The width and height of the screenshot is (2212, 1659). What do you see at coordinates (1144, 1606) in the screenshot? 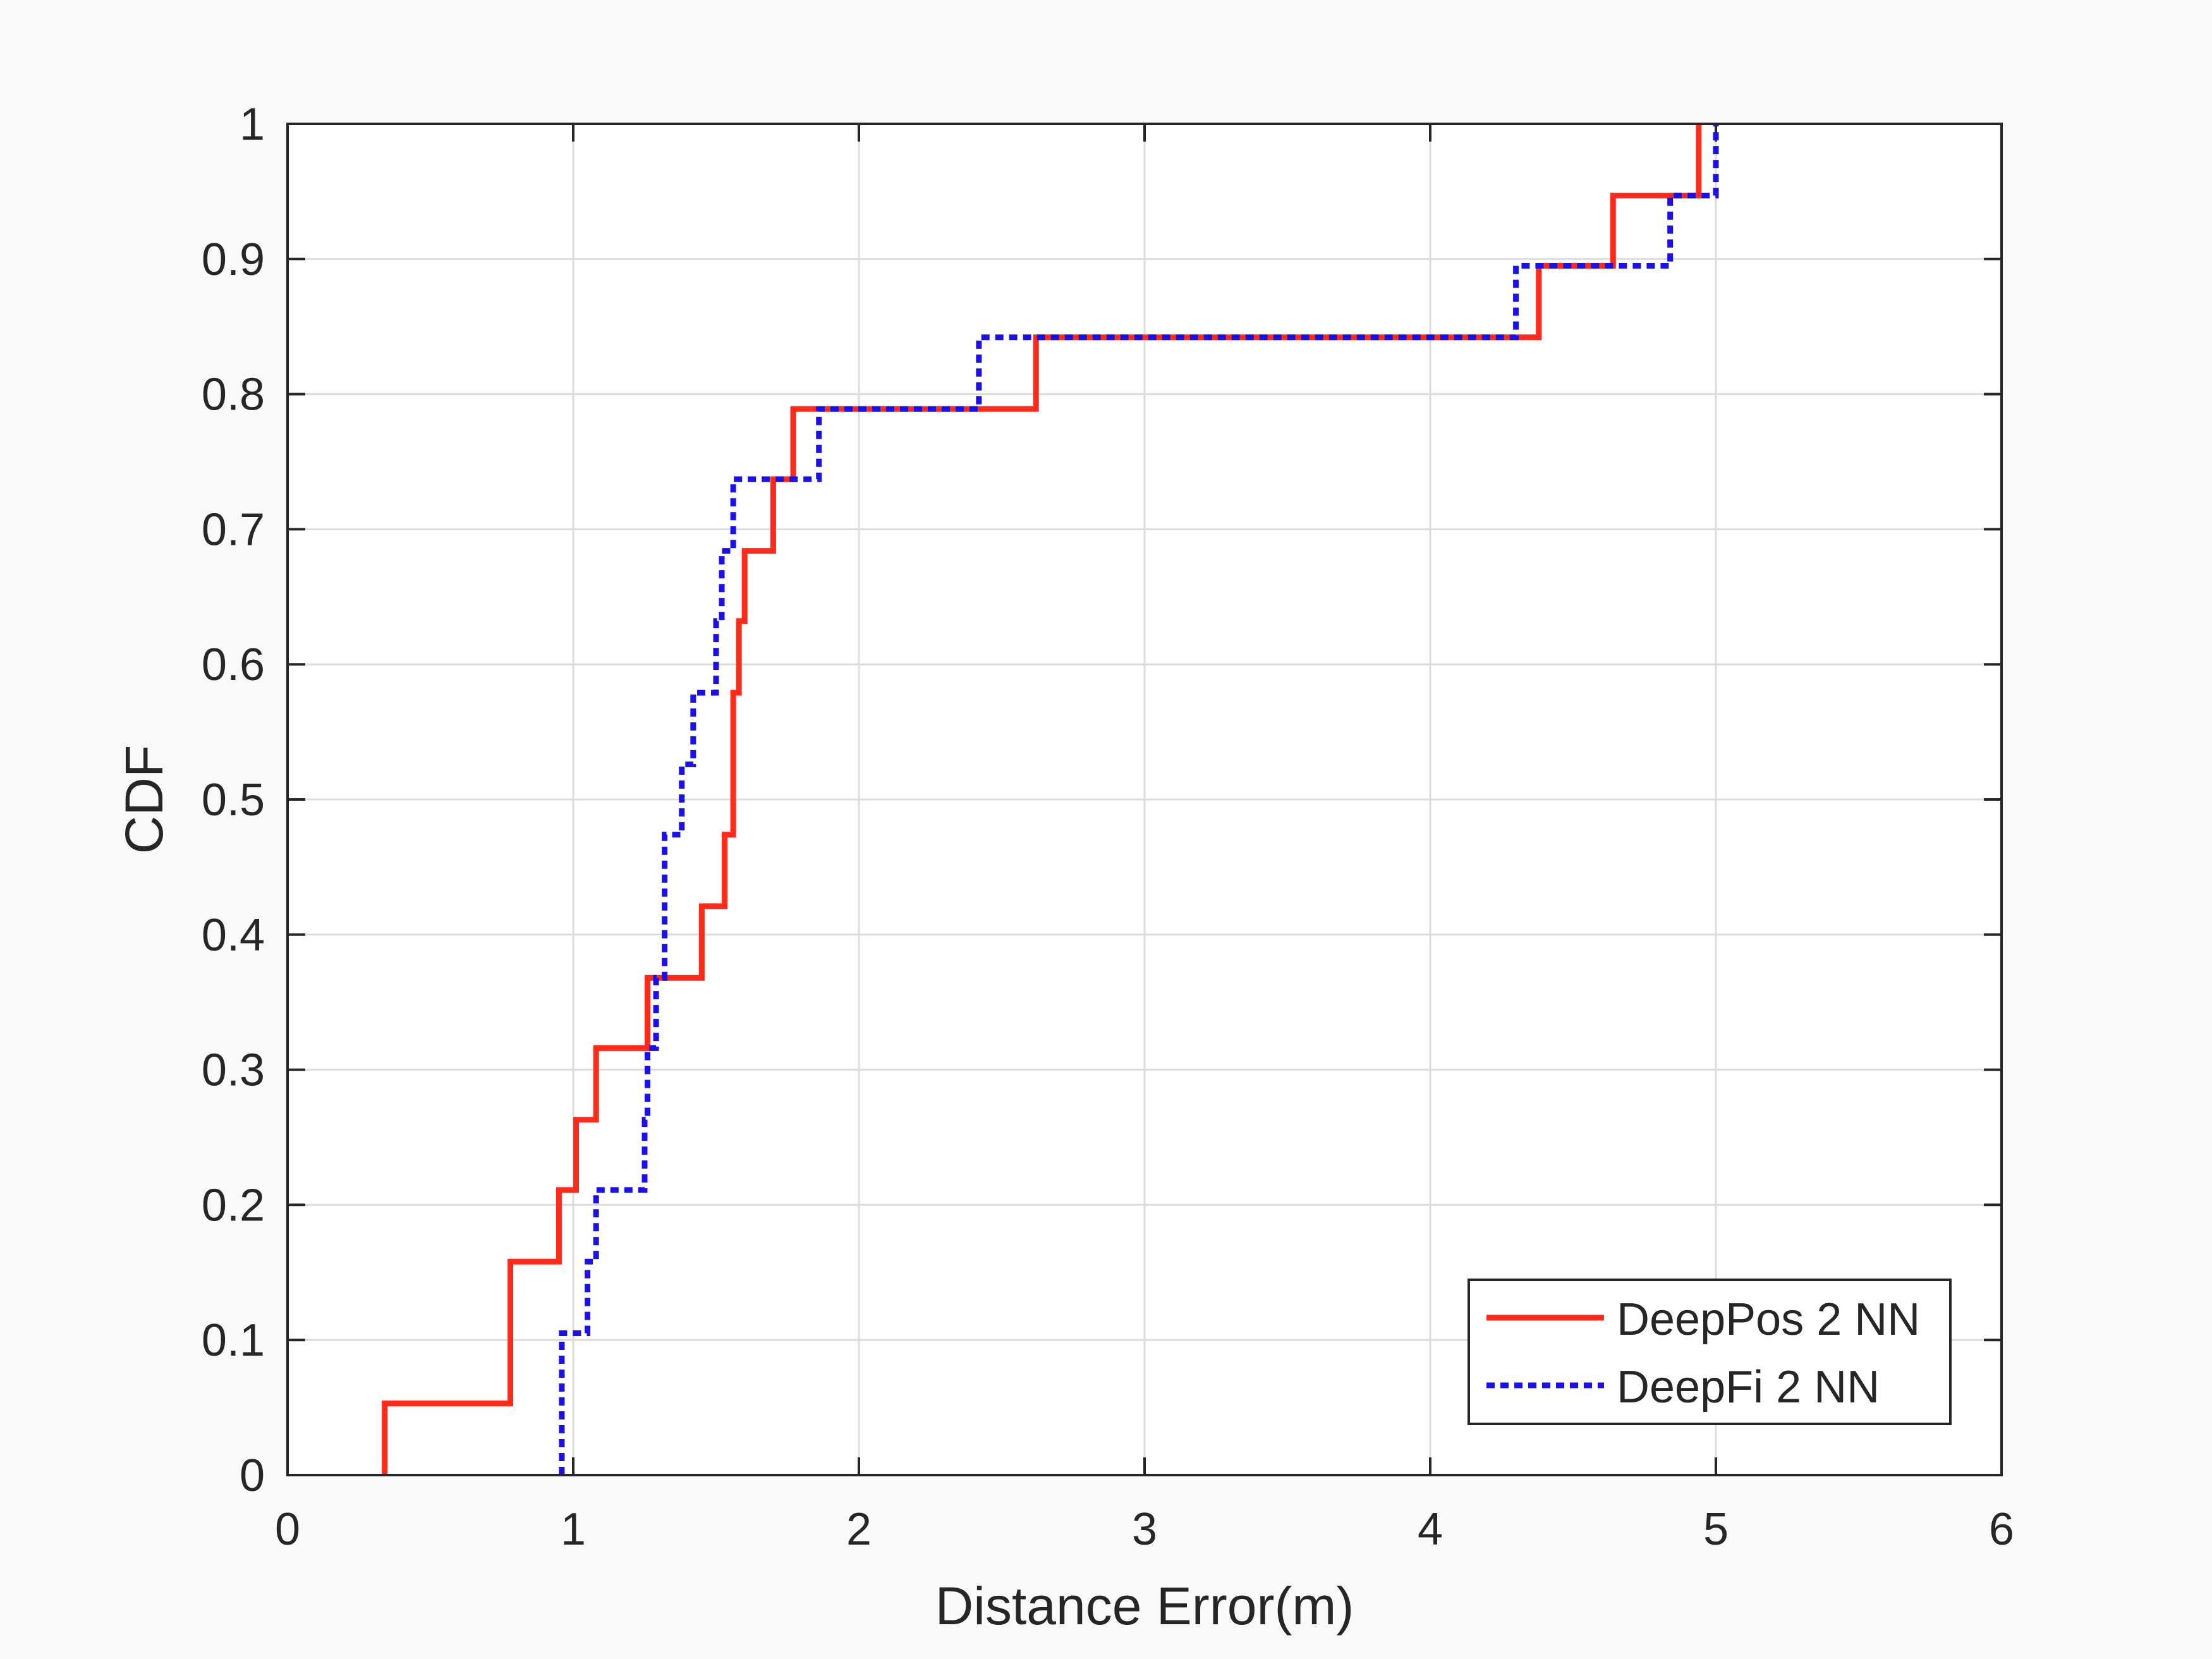
I see `x-axis-label: Distance Error(m)` at bounding box center [1144, 1606].